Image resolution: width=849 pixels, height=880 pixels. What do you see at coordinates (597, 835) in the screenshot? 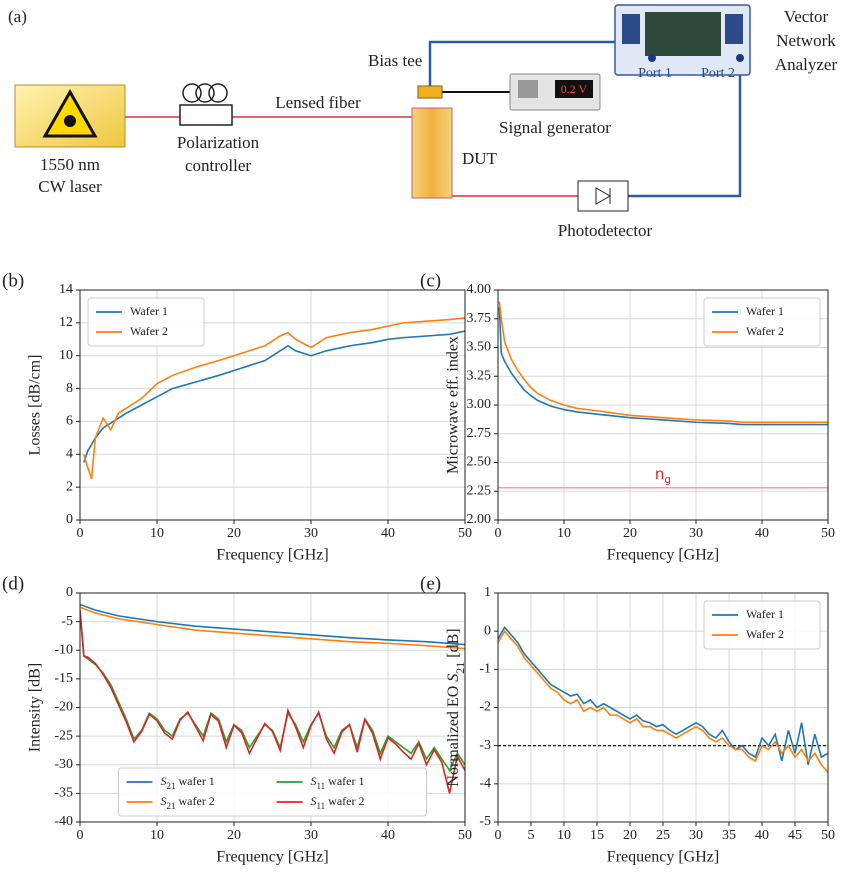
I see `x-tick-label: 15` at bounding box center [597, 835].